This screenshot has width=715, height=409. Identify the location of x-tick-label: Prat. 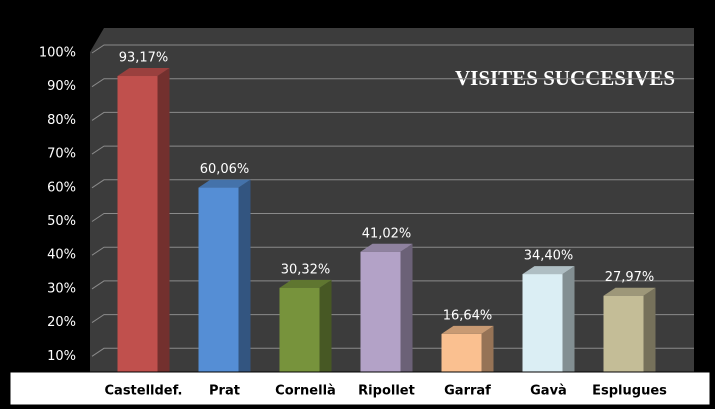
(224, 391).